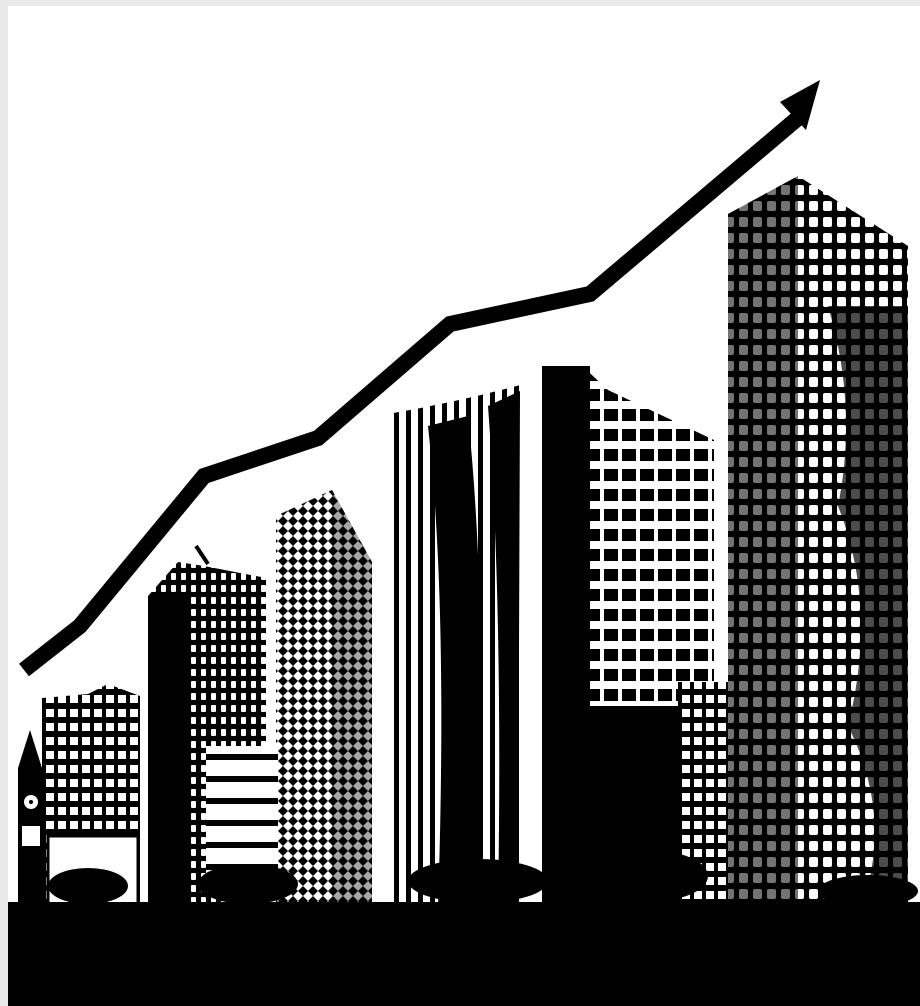  Describe the element at coordinates (31, 818) in the screenshot. I see `clock-tower-icon` at that location.